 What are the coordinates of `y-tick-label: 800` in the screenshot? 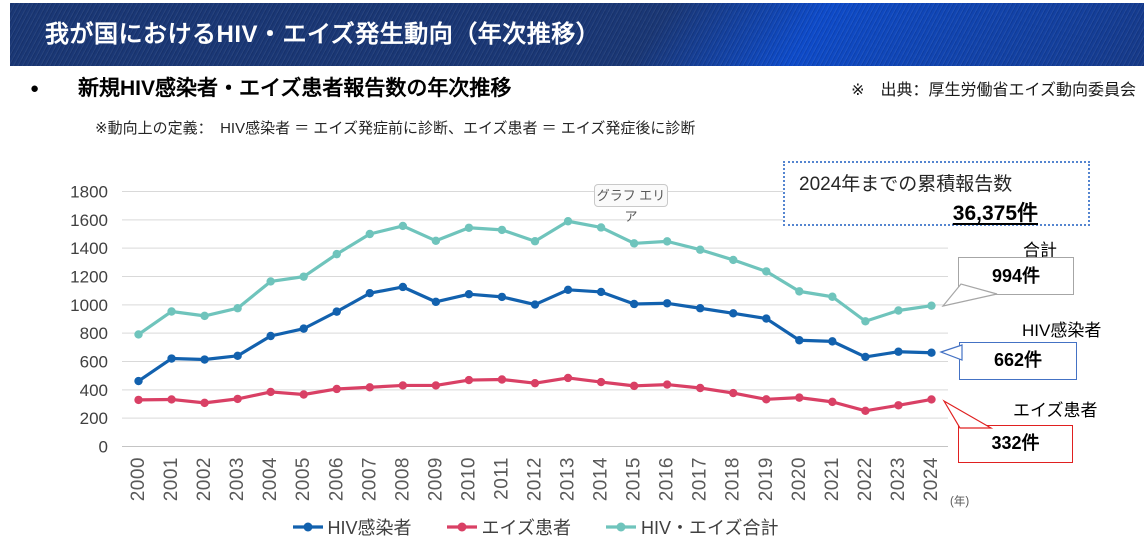 It's located at (94, 333).